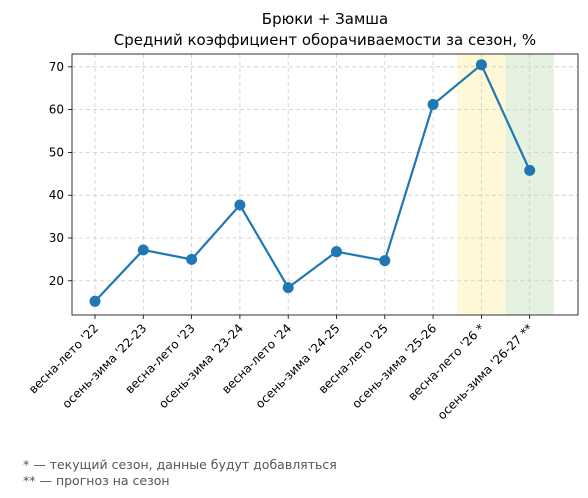 The width and height of the screenshot is (588, 498). Describe the element at coordinates (56, 110) in the screenshot. I see `y-tick-label-60: 60` at that location.